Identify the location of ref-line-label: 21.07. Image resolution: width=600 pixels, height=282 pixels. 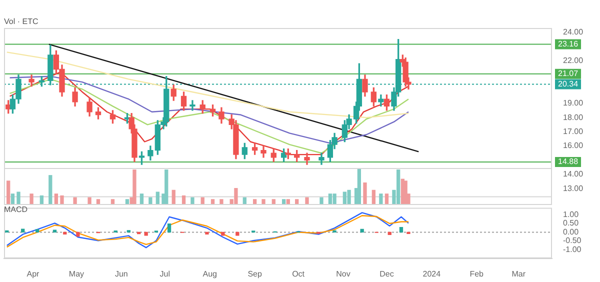
(568, 73).